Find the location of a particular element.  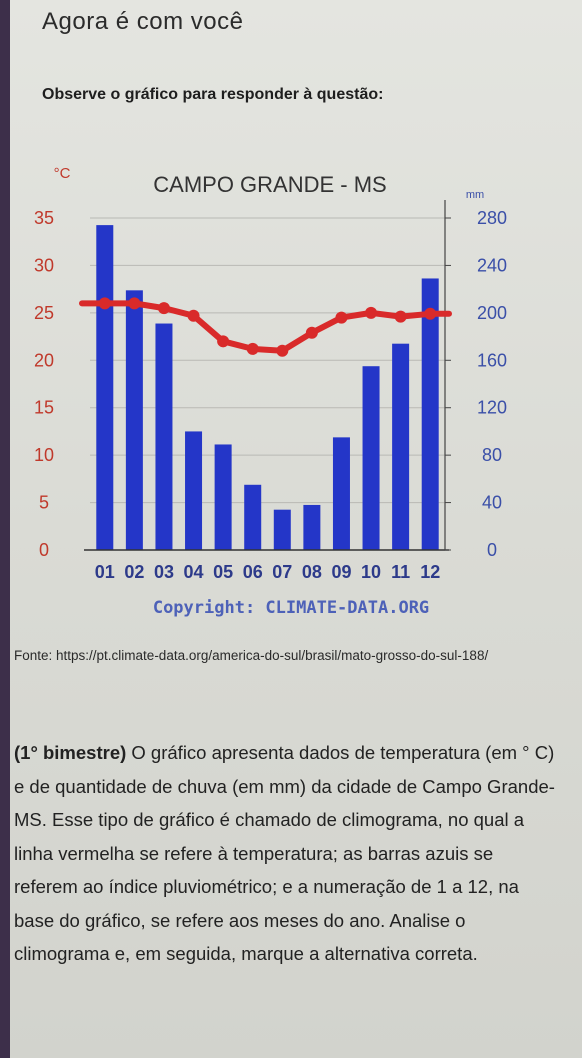

month-labels: 01 02 03 04 05 06 07 08 09 10 11 12 is located at coordinates (267, 572).